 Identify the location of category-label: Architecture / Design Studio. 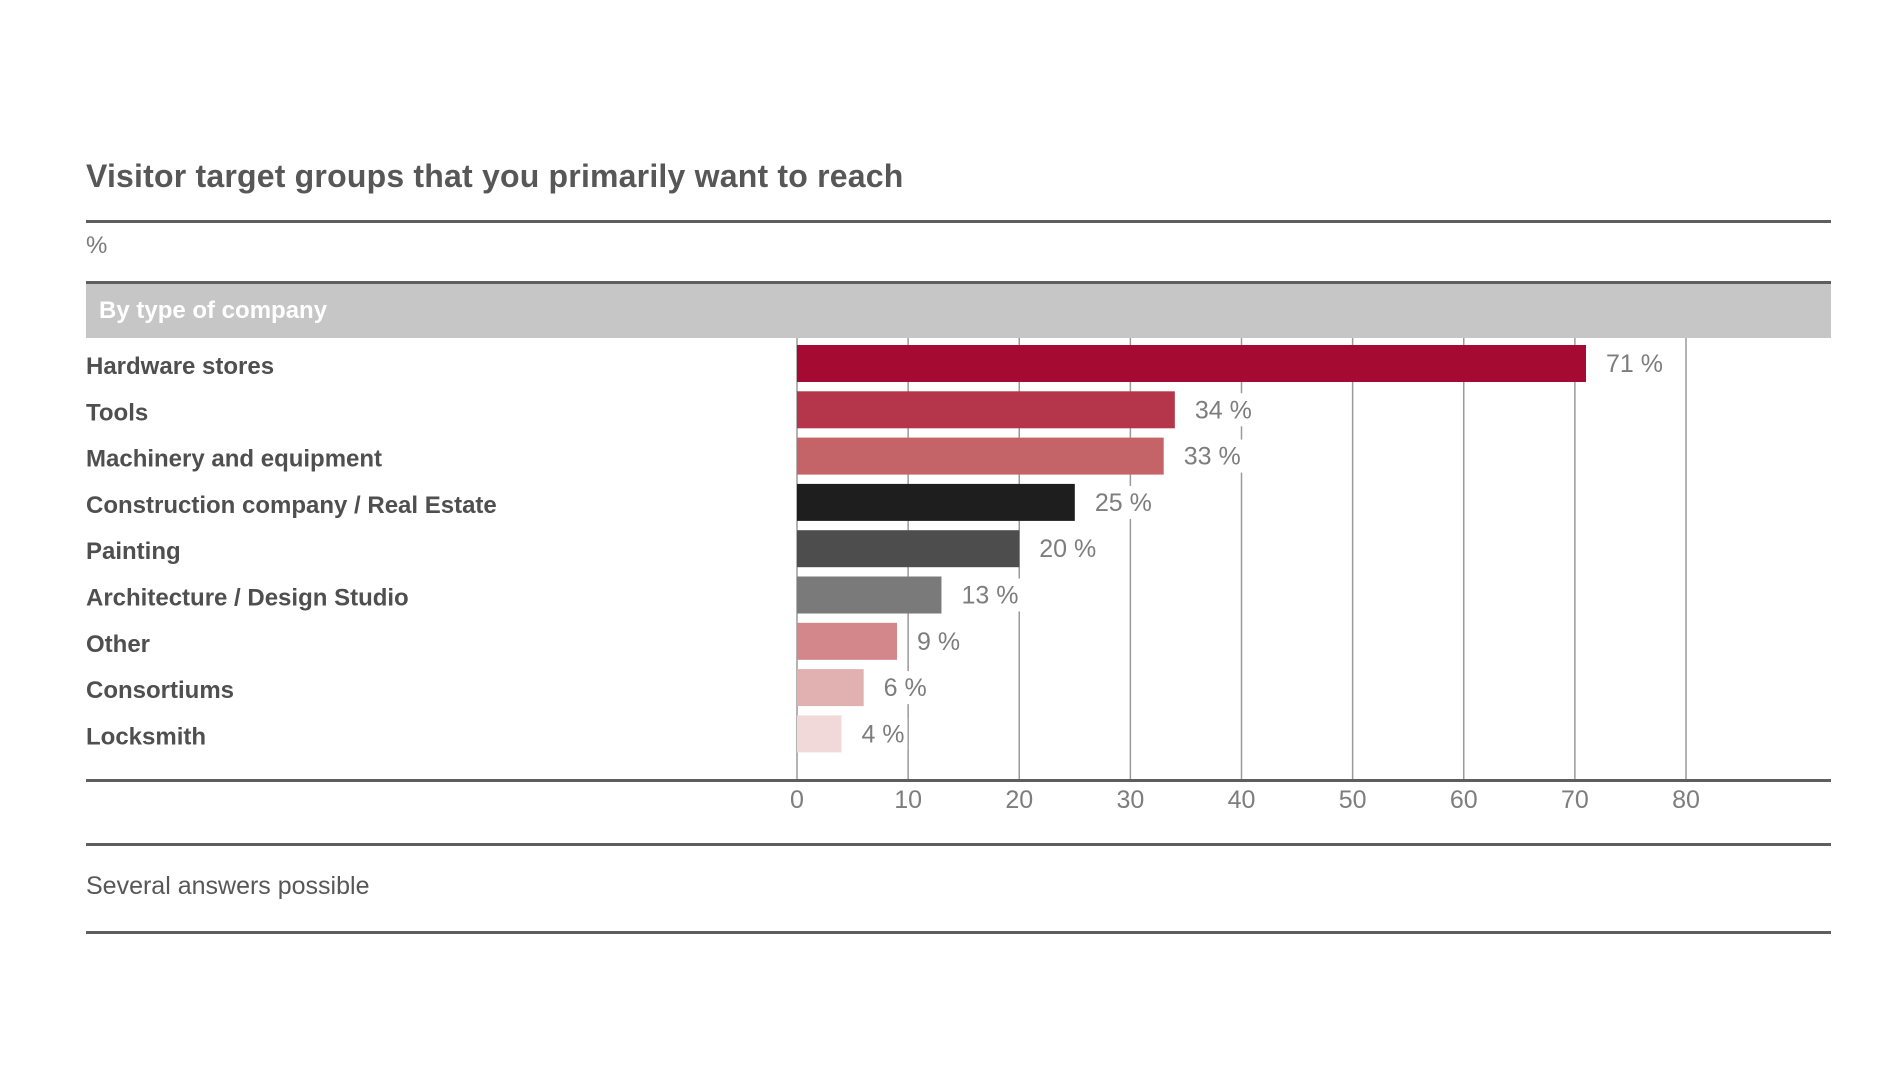
(247, 598).